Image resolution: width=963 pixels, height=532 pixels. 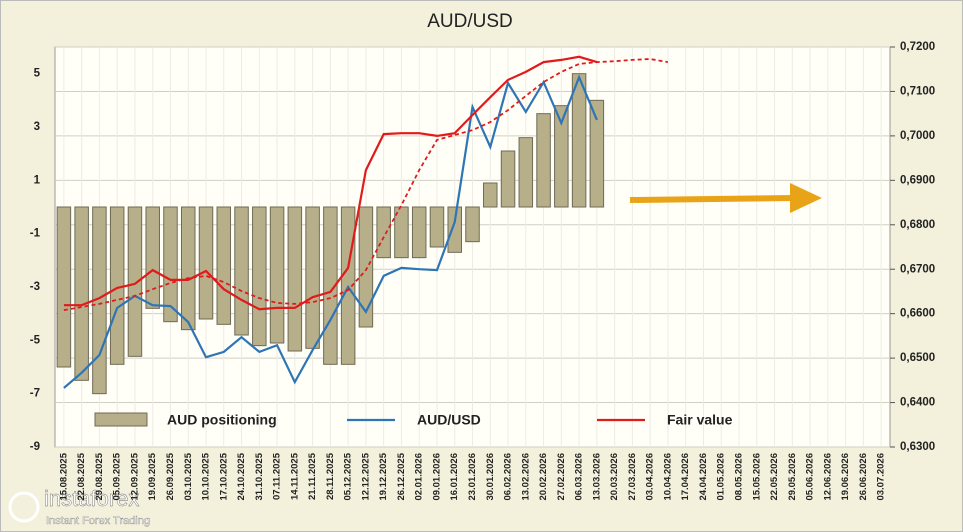 I want to click on watermark: instaforex Instant Forex Trading, so click(x=79, y=506).